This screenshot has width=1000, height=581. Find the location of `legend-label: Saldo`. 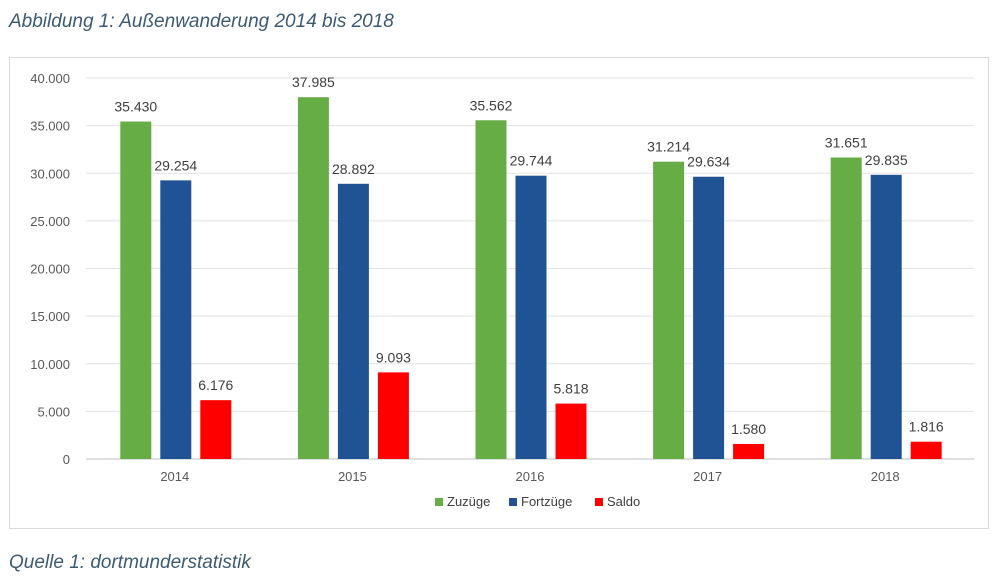

legend-label: Saldo is located at coordinates (623, 501).